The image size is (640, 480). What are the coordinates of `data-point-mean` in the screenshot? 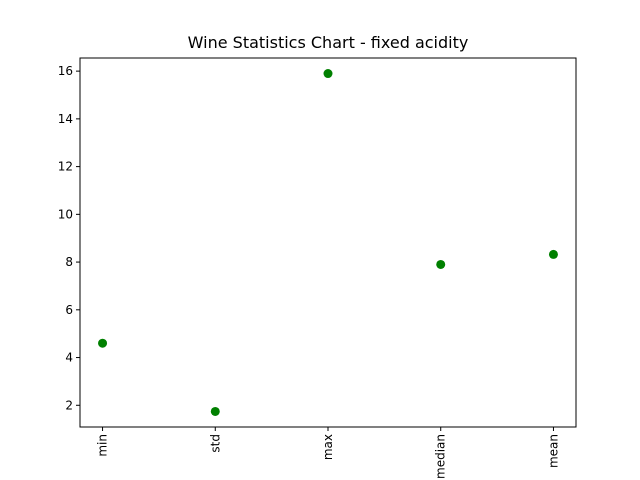 It's located at (553, 254).